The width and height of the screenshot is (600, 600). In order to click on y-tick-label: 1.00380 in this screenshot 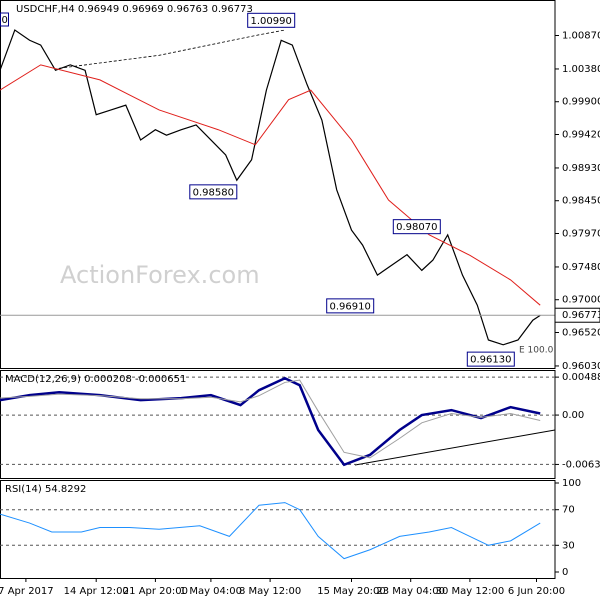, I will do `click(581, 69)`.